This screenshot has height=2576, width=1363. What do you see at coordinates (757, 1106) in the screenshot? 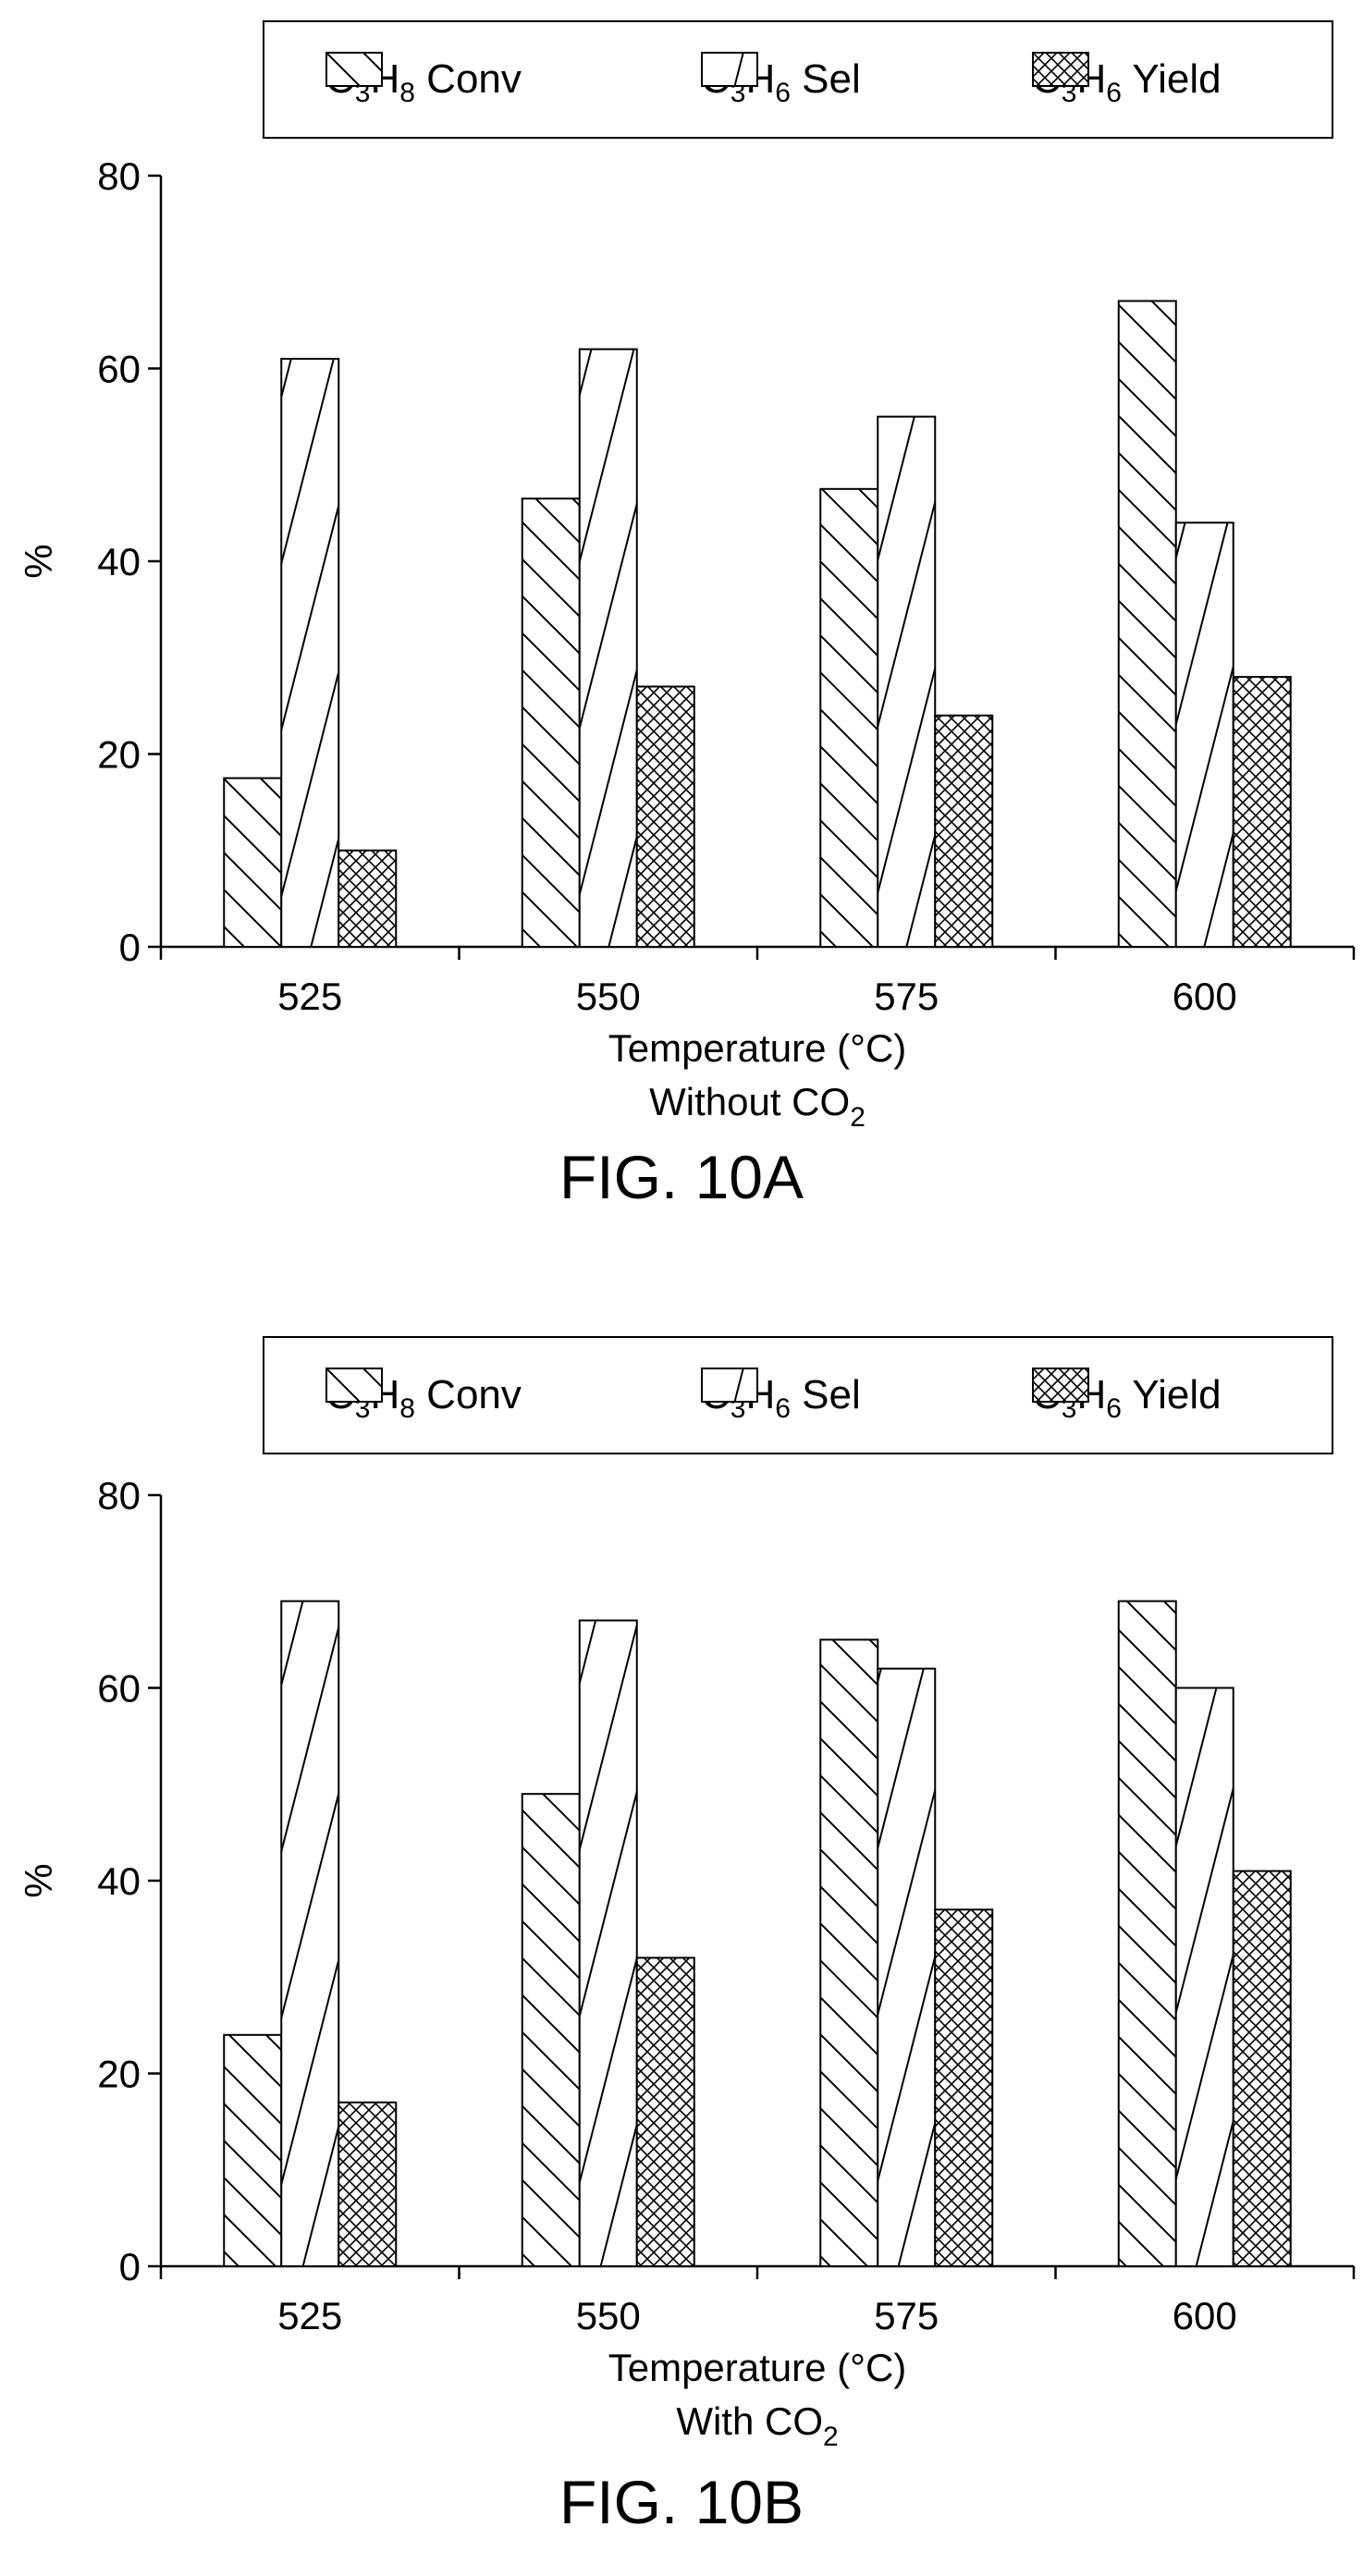
I see `condition-label: Without CO2` at bounding box center [757, 1106].